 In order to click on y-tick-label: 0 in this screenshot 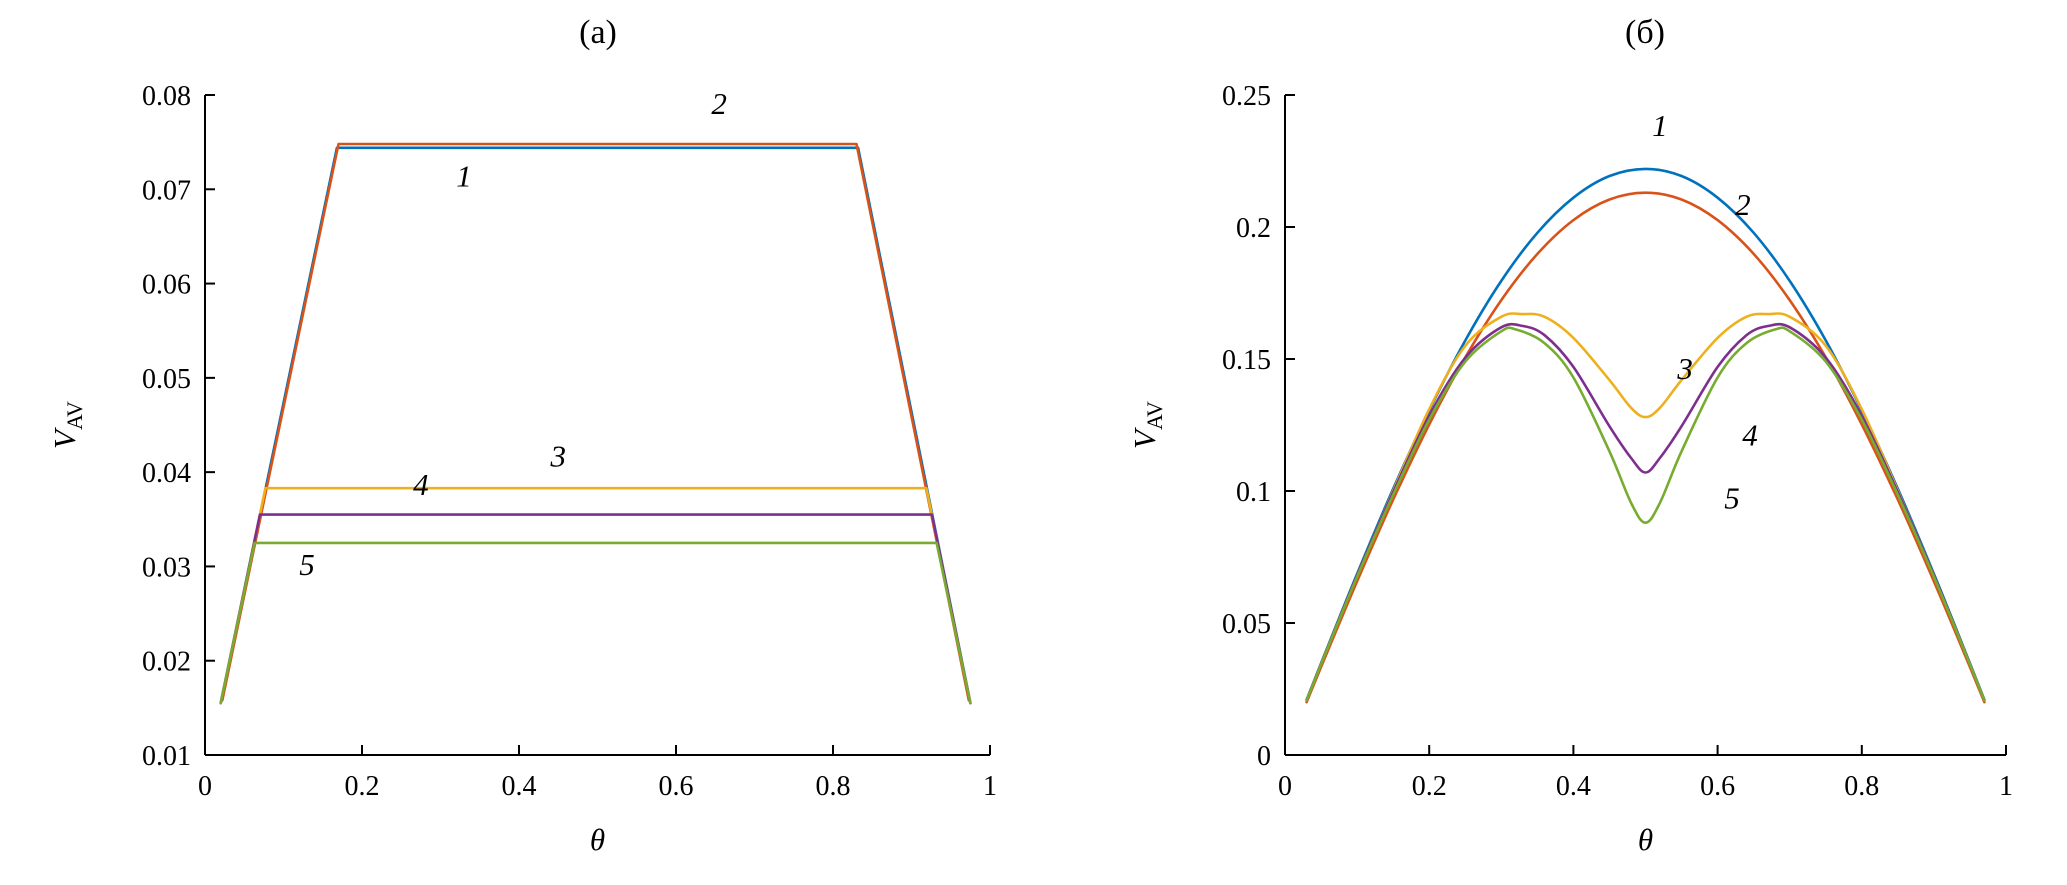, I will do `click(1264, 756)`.